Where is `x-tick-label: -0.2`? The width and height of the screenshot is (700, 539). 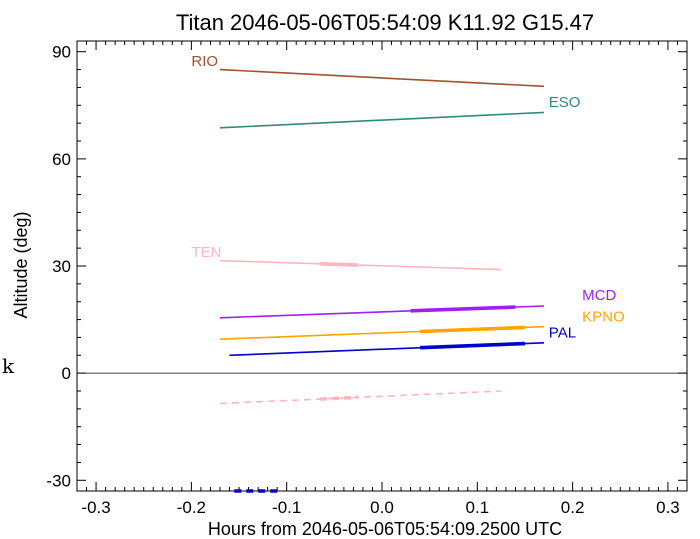
x-tick-label: -0.2 is located at coordinates (191, 507).